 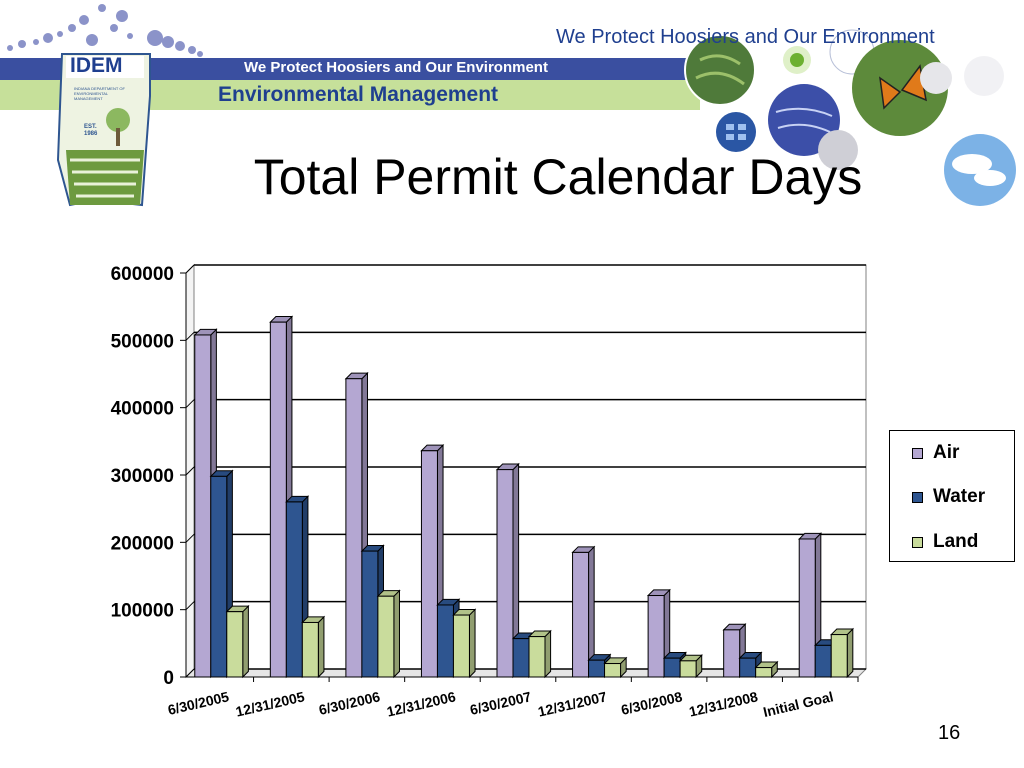 I want to click on header-tagline: We Protect Hoosiers and Our Environment, so click(x=745, y=37).